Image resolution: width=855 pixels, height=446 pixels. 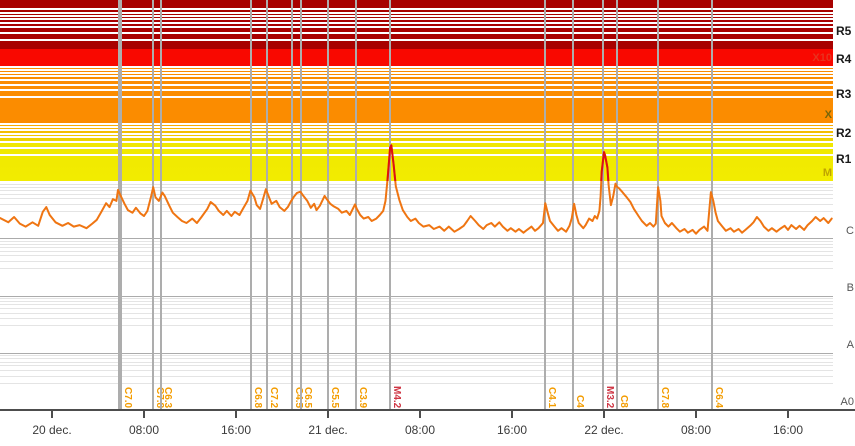 What do you see at coordinates (609, 396) in the screenshot?
I see `flare-label-m3.2: M3.2` at bounding box center [609, 396].